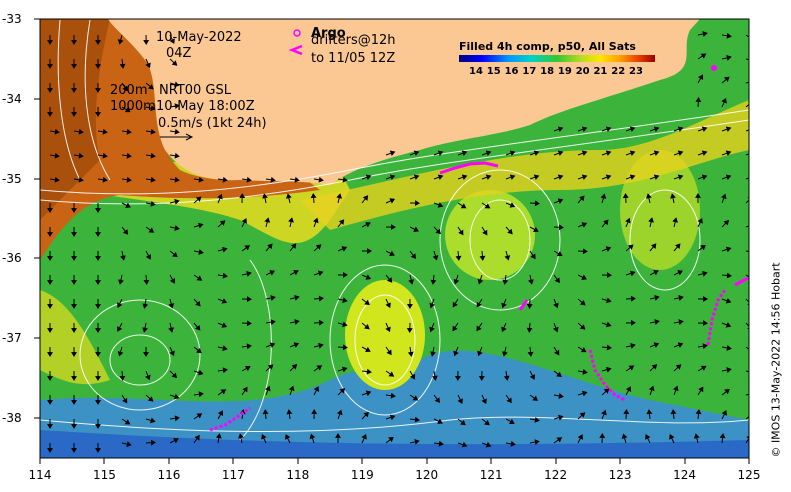  What do you see at coordinates (233, 475) in the screenshot?
I see `x-tick-label: 117` at bounding box center [233, 475].